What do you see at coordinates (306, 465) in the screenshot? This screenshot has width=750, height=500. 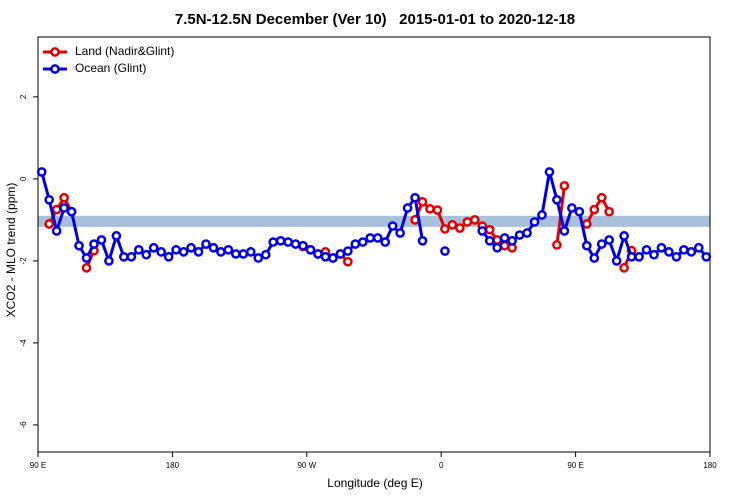 I see `x-tick-label: 90 W` at bounding box center [306, 465].